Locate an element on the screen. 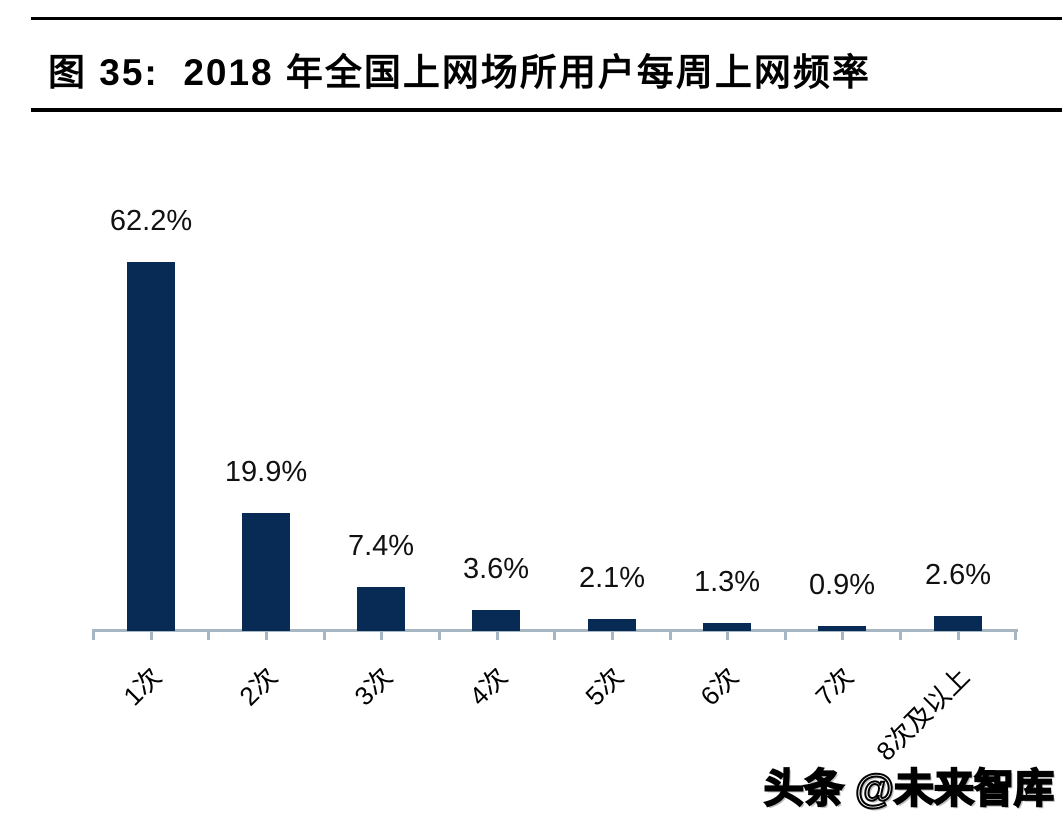  x-axis-label: 7次 is located at coordinates (833, 686).